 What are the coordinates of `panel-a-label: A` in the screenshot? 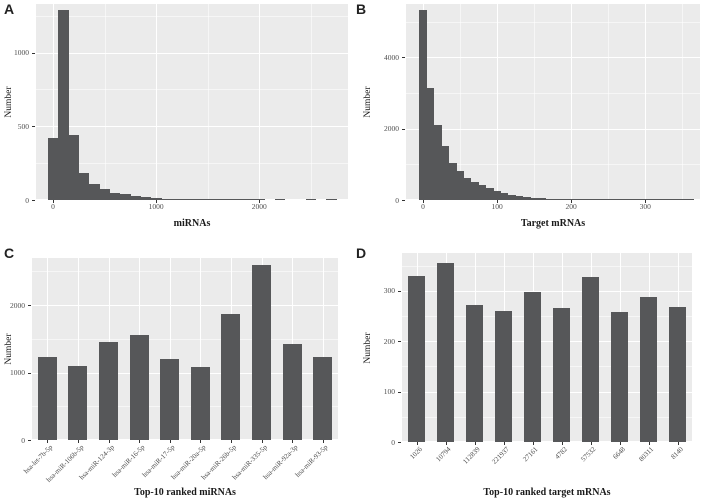 It's located at (9, 9).